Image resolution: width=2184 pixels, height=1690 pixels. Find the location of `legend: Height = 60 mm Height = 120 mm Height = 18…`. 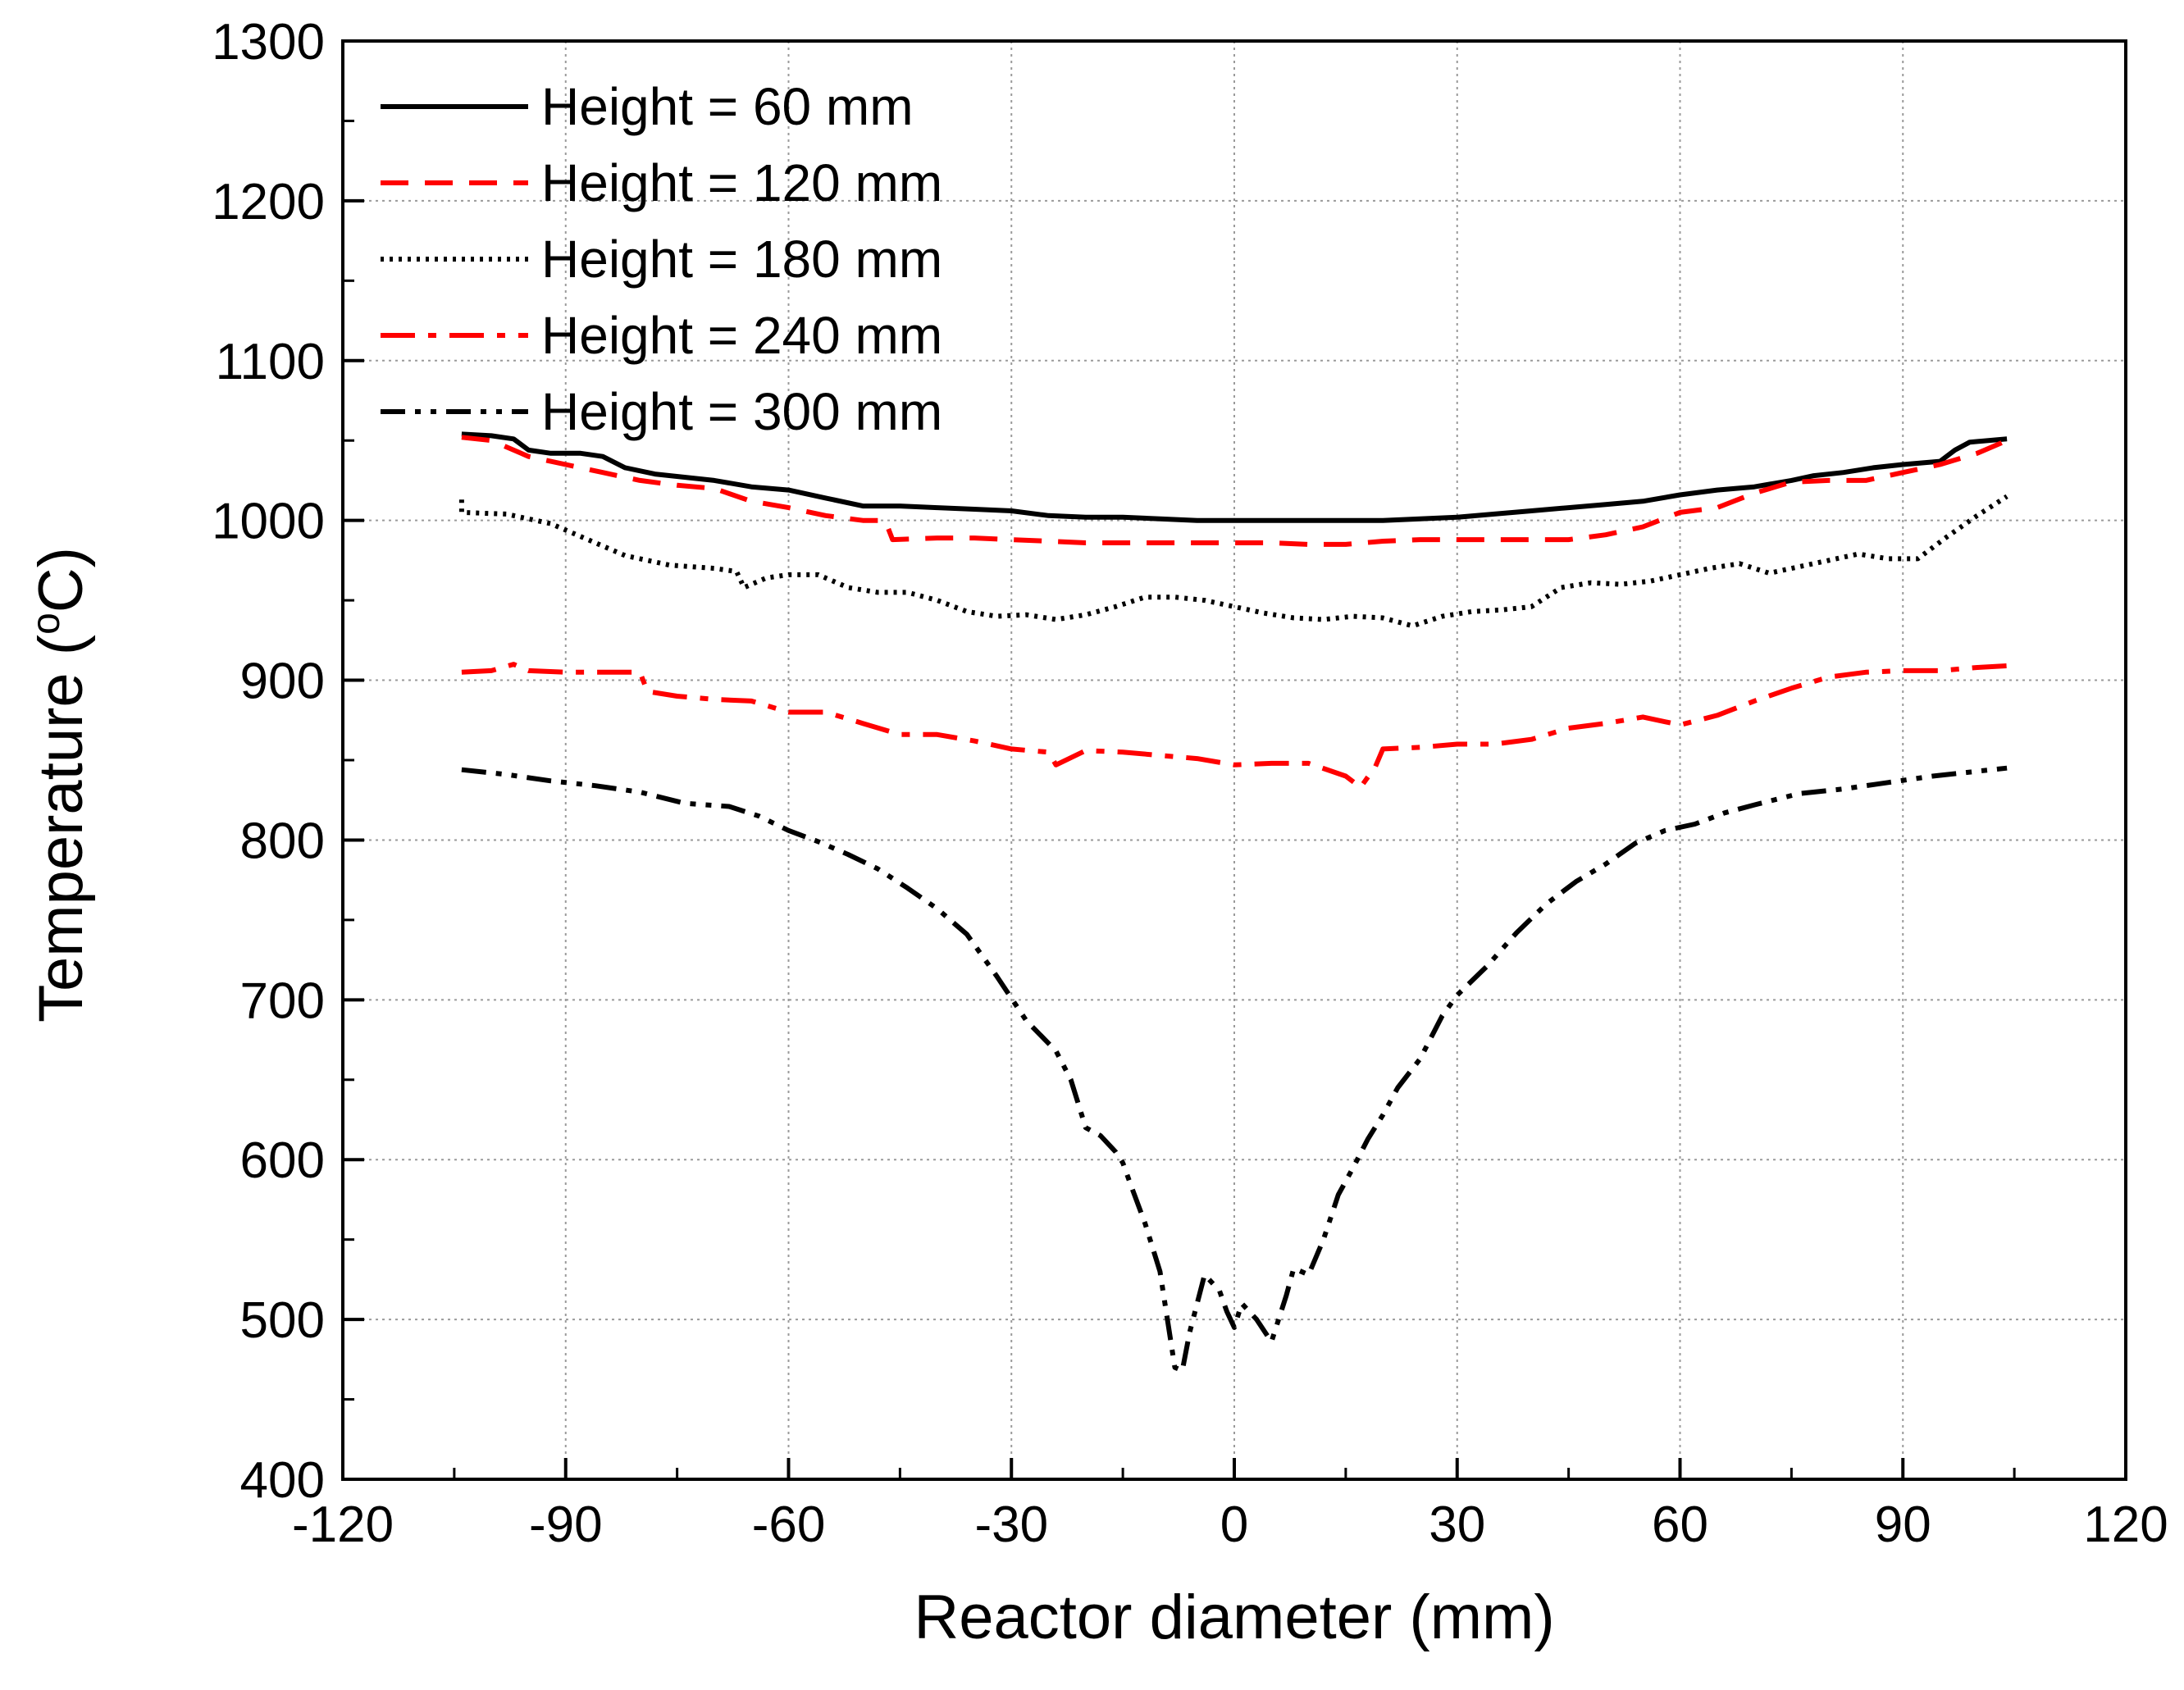

legend: Height = 60 mm Height = 120 mm Height = 18… is located at coordinates (661, 259).